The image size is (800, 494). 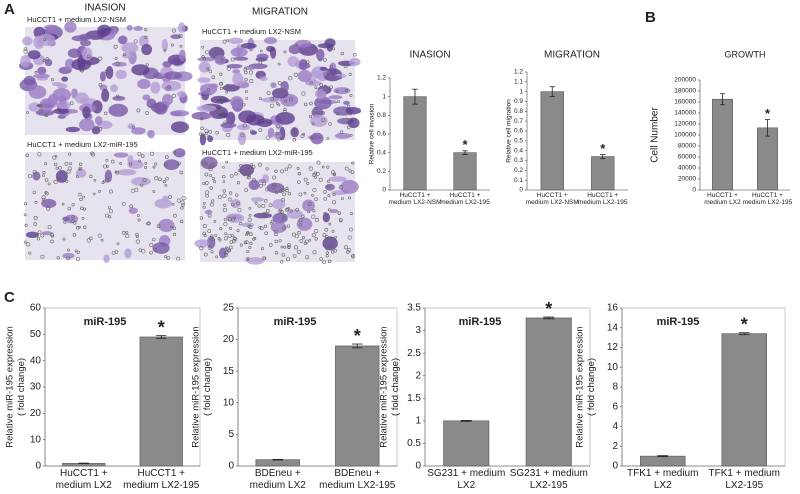 I want to click on y-axis-label: ( fold change), so click(x=591, y=387).